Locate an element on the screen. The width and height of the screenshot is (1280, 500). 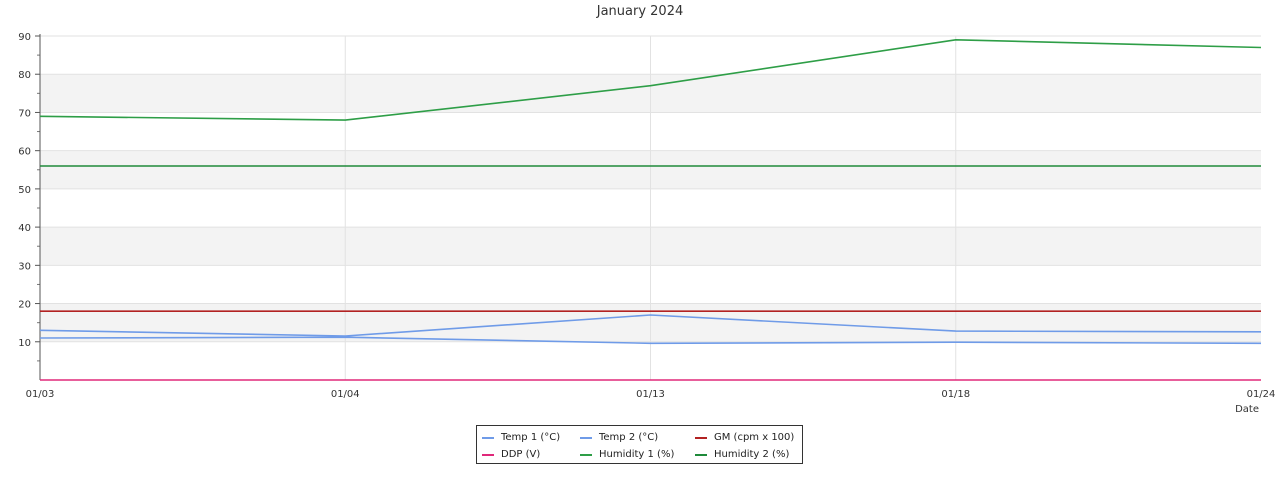
y-tick-label: 80 is located at coordinates (24, 75).